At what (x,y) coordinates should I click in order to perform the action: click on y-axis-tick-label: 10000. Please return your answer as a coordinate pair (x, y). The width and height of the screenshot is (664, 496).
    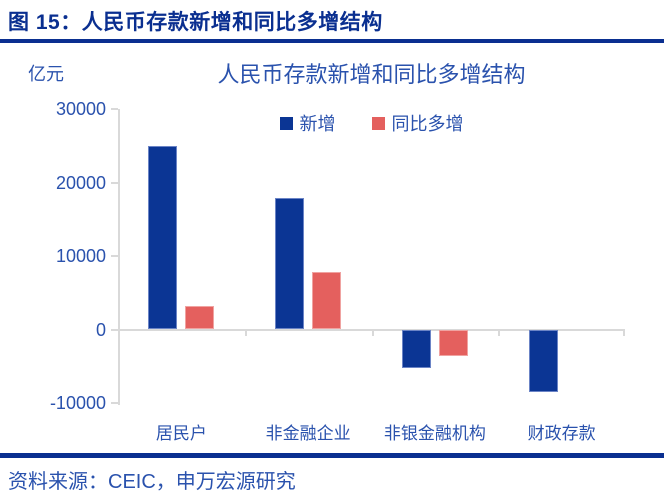
    Looking at the image, I should click on (80, 256).